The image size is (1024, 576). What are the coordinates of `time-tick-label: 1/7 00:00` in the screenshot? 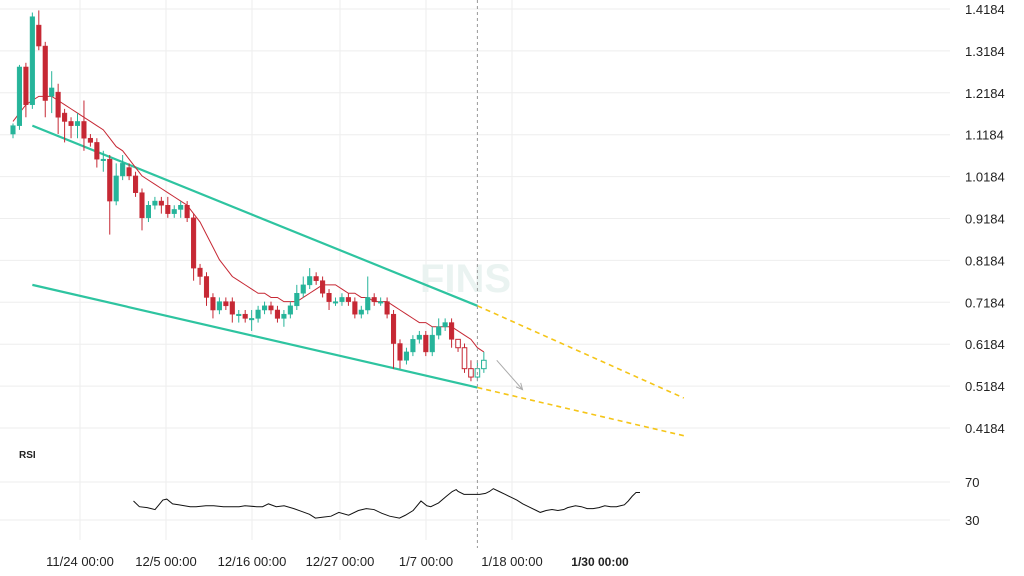 It's located at (426, 561).